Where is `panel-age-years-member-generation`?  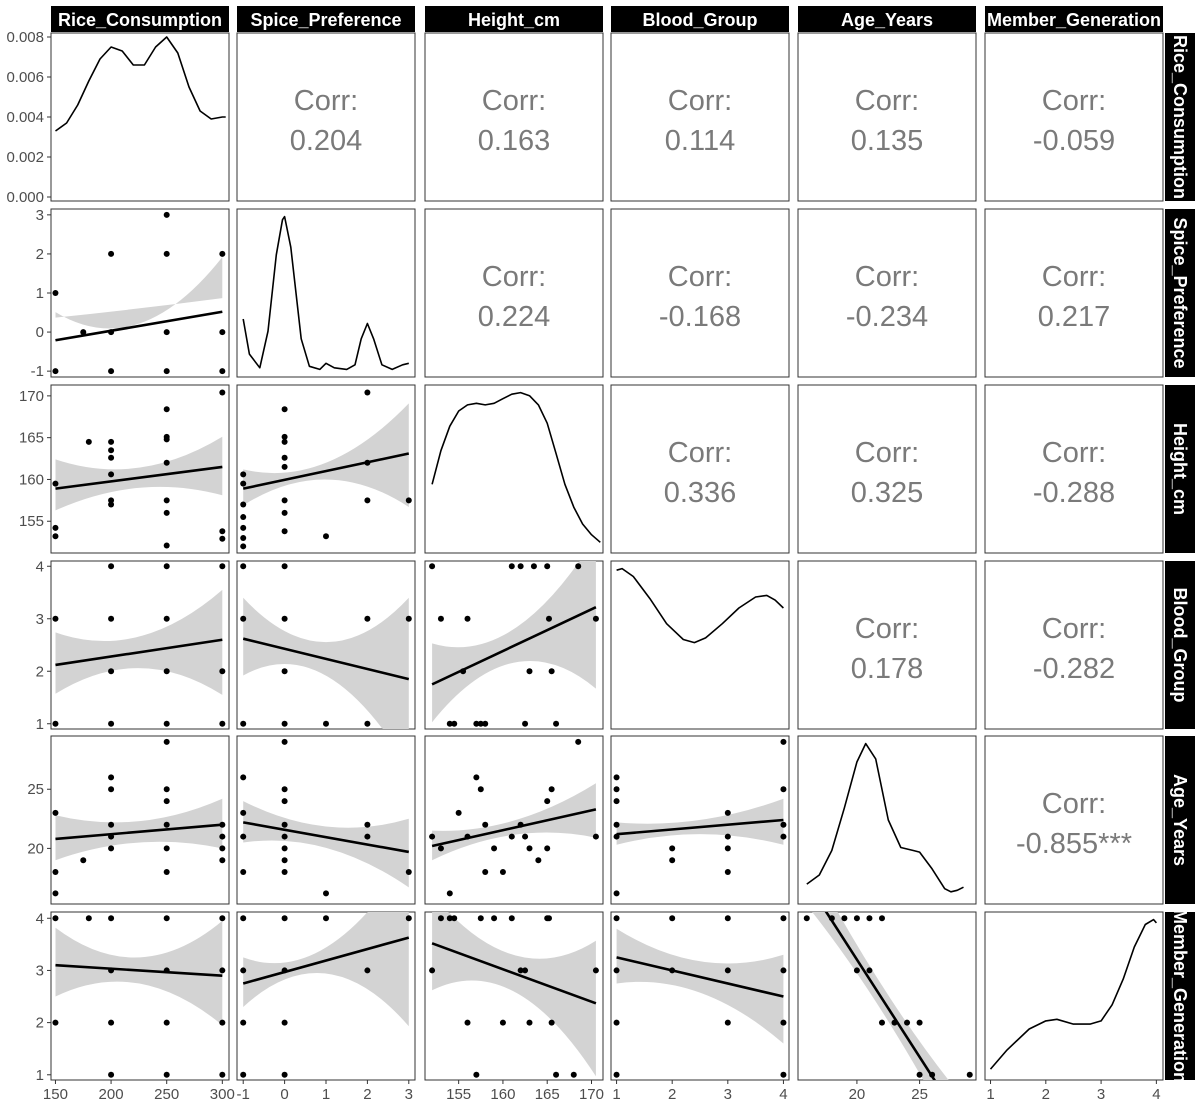 panel-age-years-member-generation is located at coordinates (1074, 820).